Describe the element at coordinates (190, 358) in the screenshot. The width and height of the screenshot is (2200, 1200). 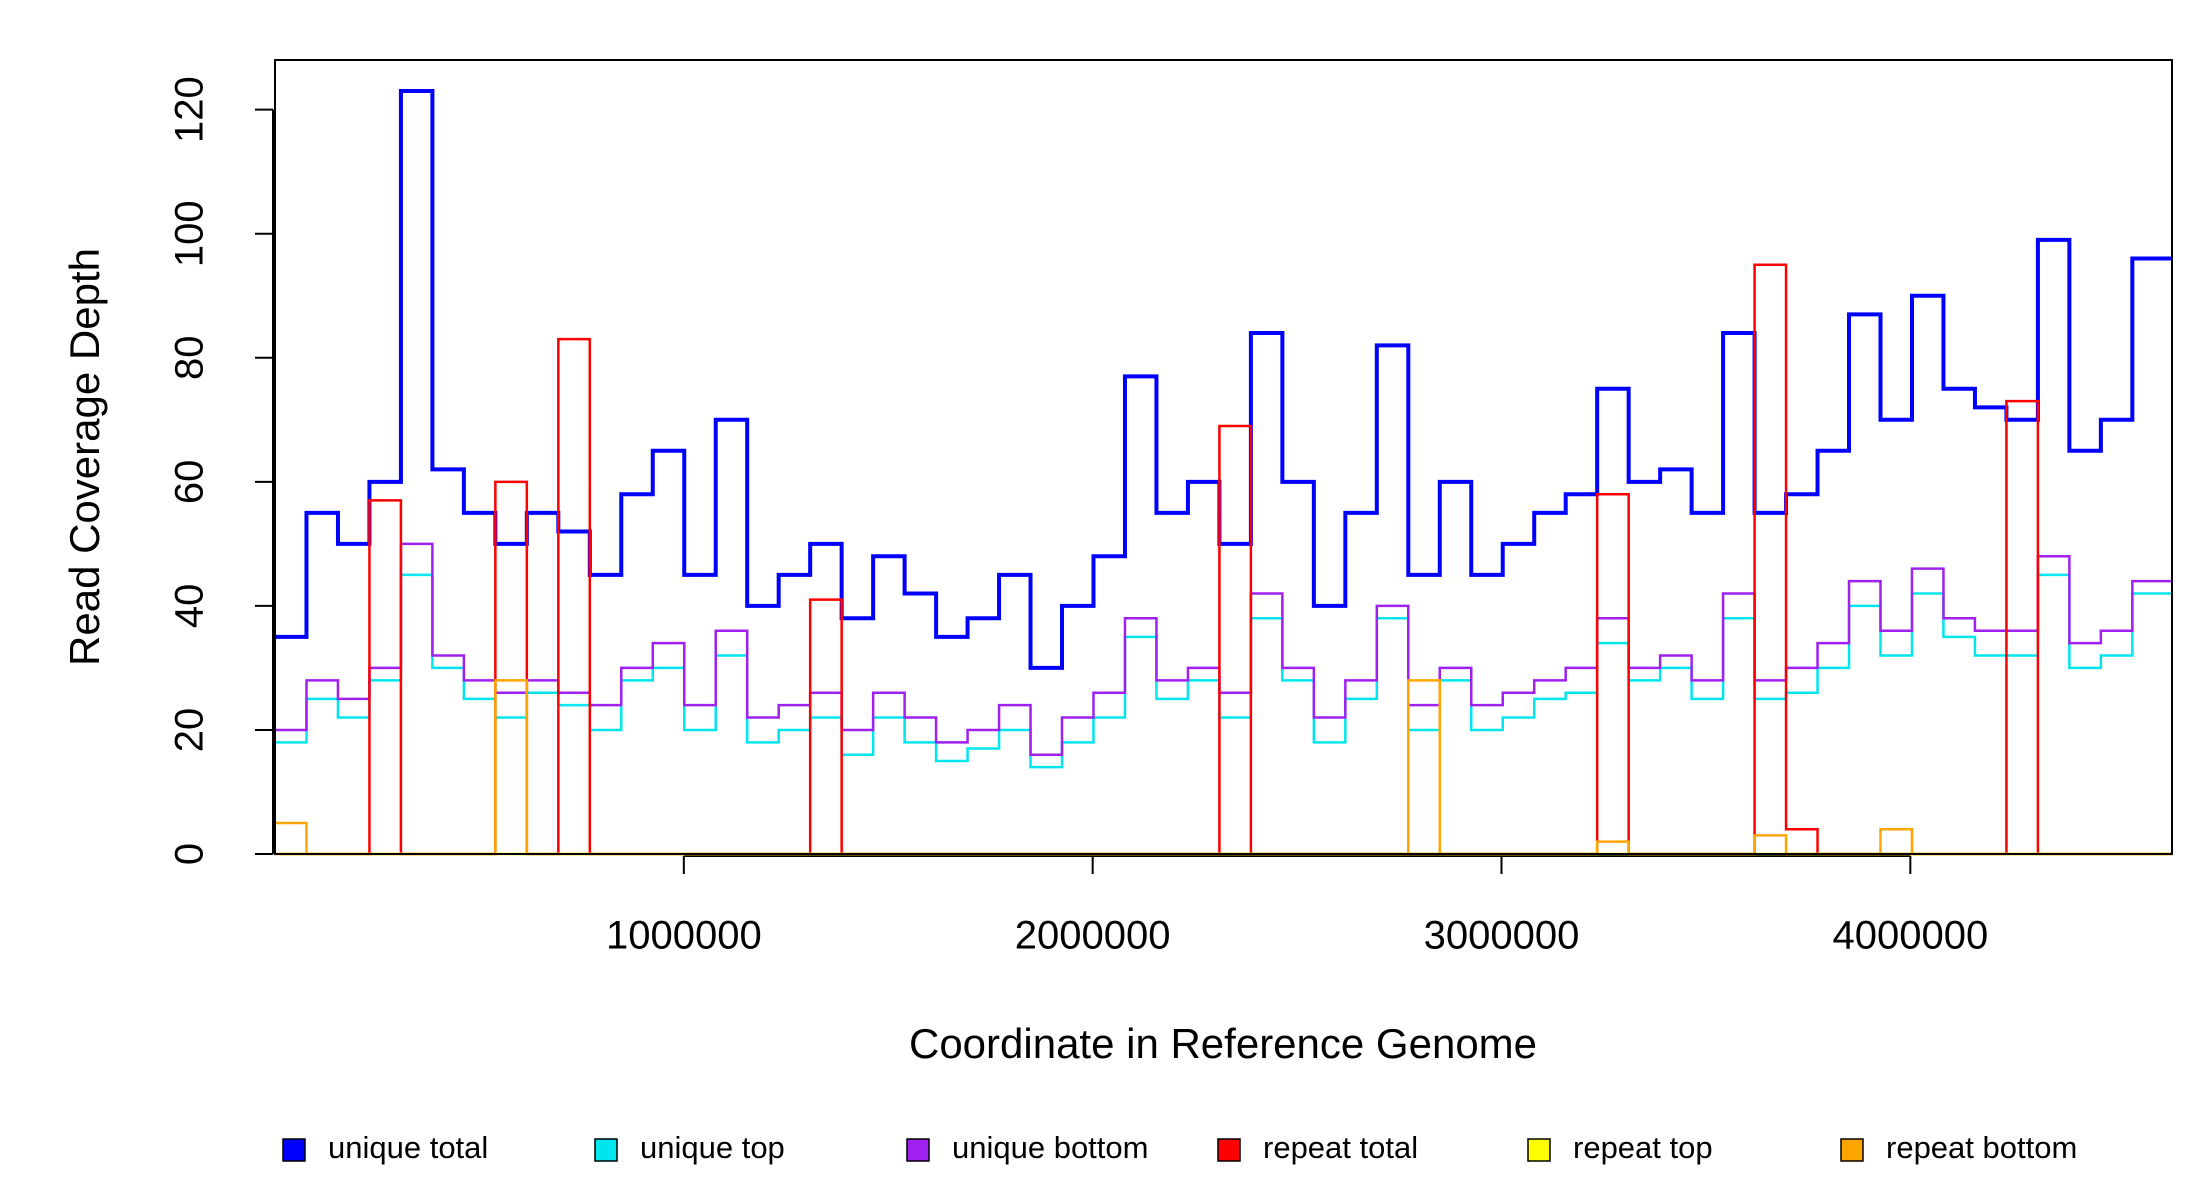
I see `y-tick-label: 80` at that location.